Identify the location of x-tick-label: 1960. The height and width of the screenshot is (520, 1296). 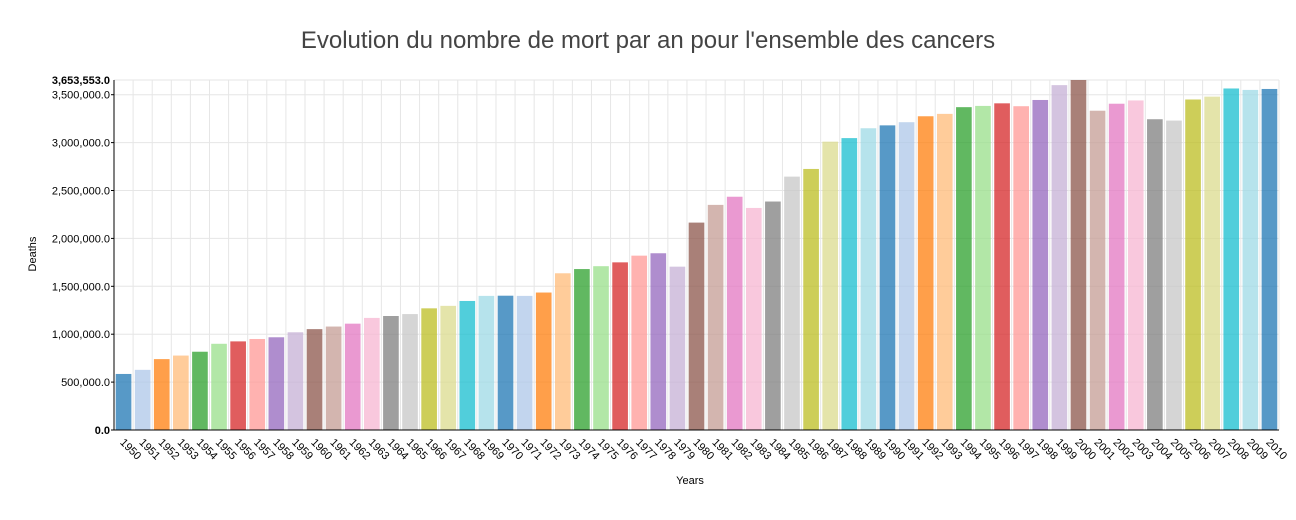
(321, 450).